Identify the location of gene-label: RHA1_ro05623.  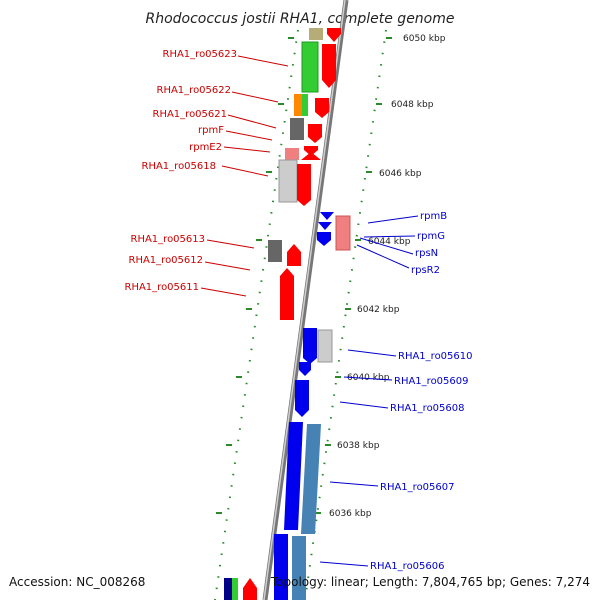
(200, 54).